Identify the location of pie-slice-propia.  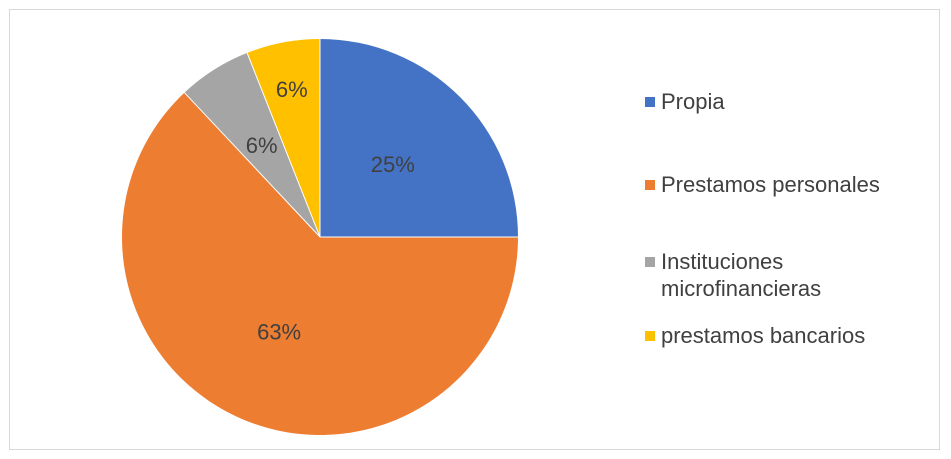
(419, 138).